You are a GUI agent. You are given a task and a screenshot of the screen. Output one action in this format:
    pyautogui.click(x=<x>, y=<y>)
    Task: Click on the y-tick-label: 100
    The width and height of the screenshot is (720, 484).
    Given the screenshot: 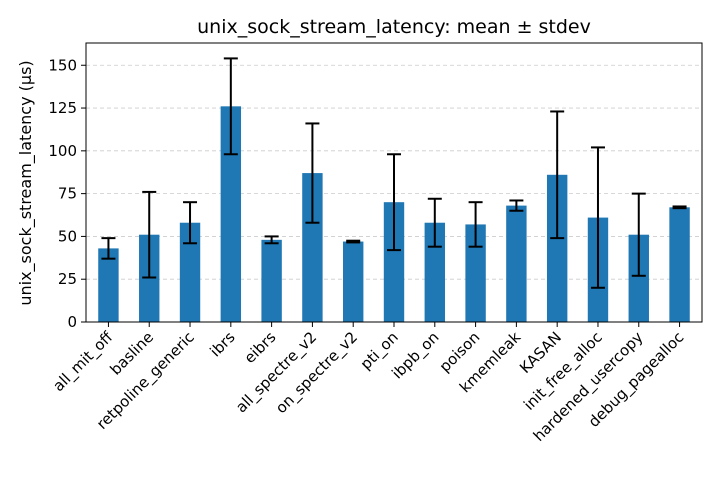 What is the action you would take?
    pyautogui.click(x=62, y=151)
    